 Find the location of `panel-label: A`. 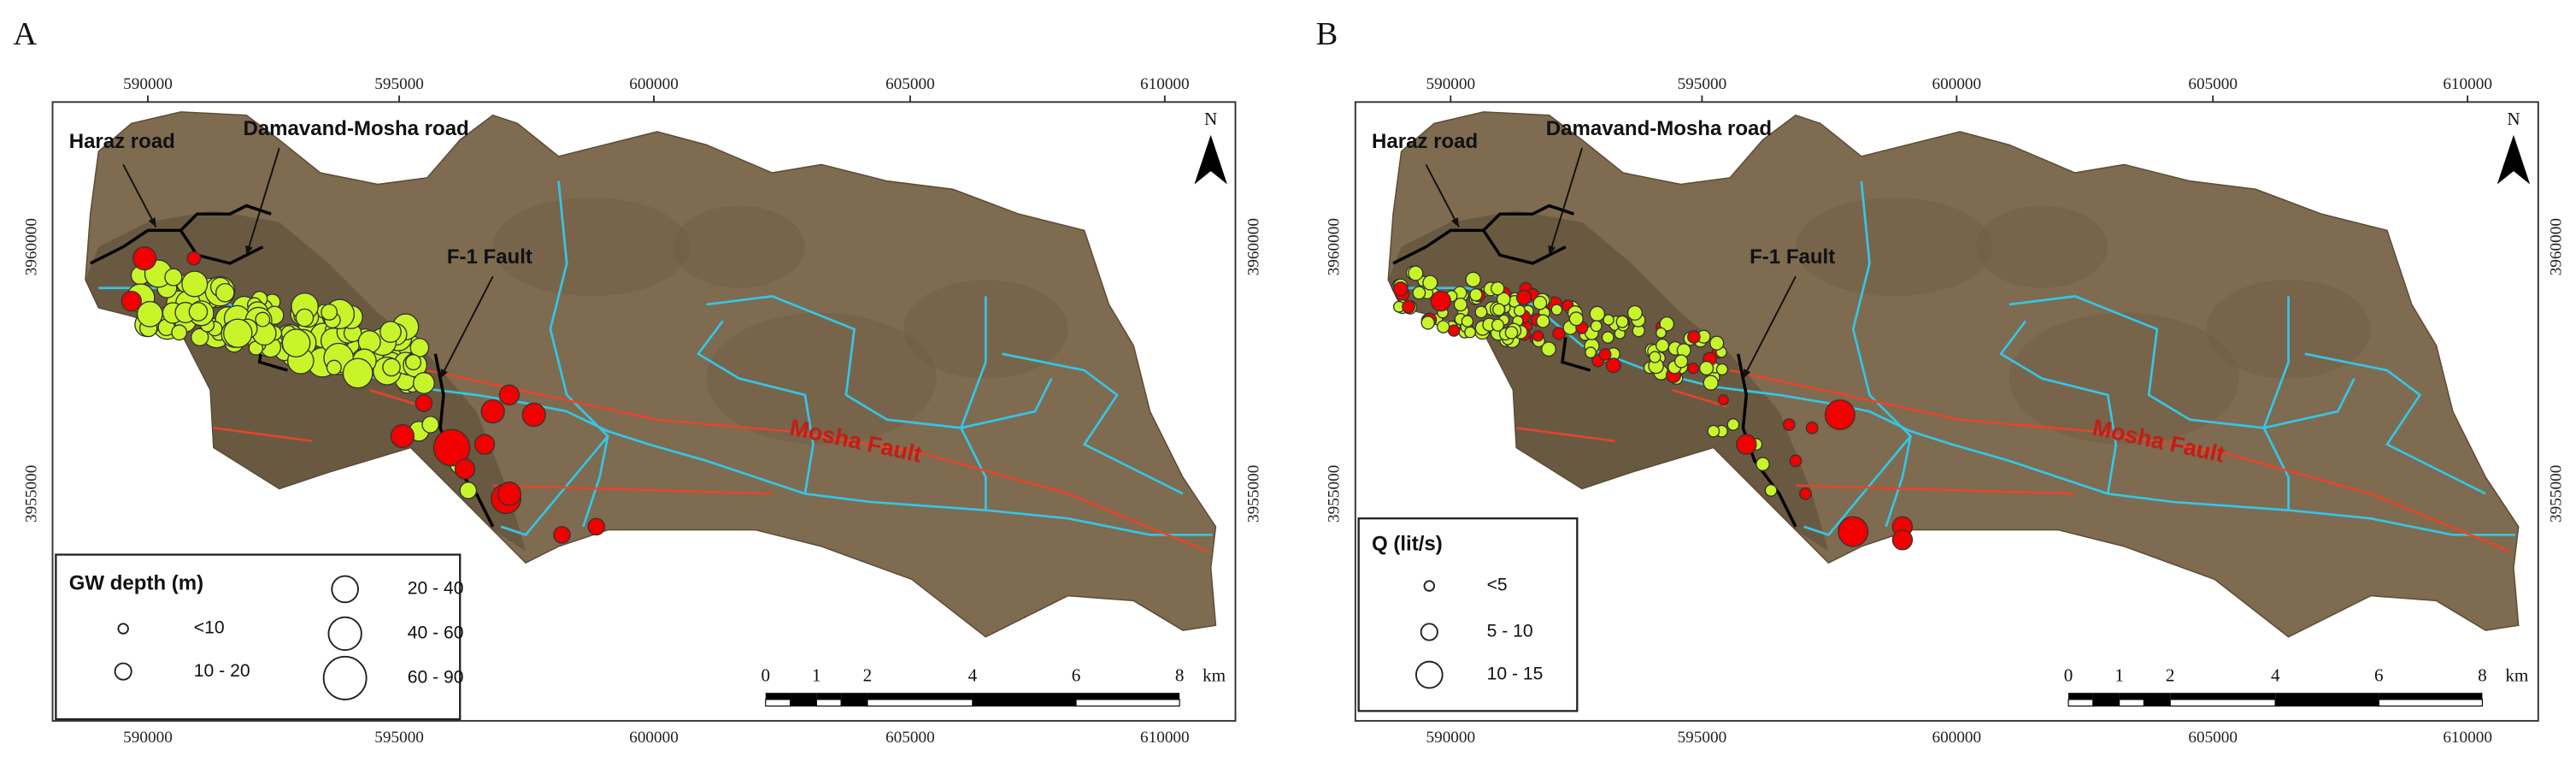

panel-label: A is located at coordinates (25, 34).